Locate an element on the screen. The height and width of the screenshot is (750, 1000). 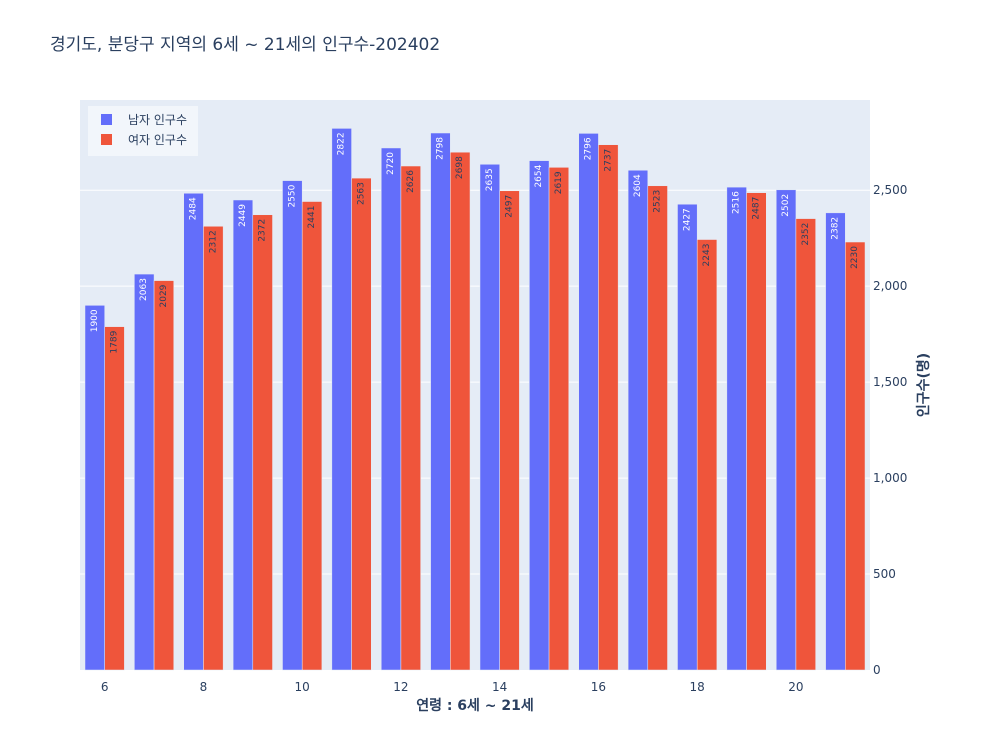
x-tick-label: 10 is located at coordinates (302, 687).